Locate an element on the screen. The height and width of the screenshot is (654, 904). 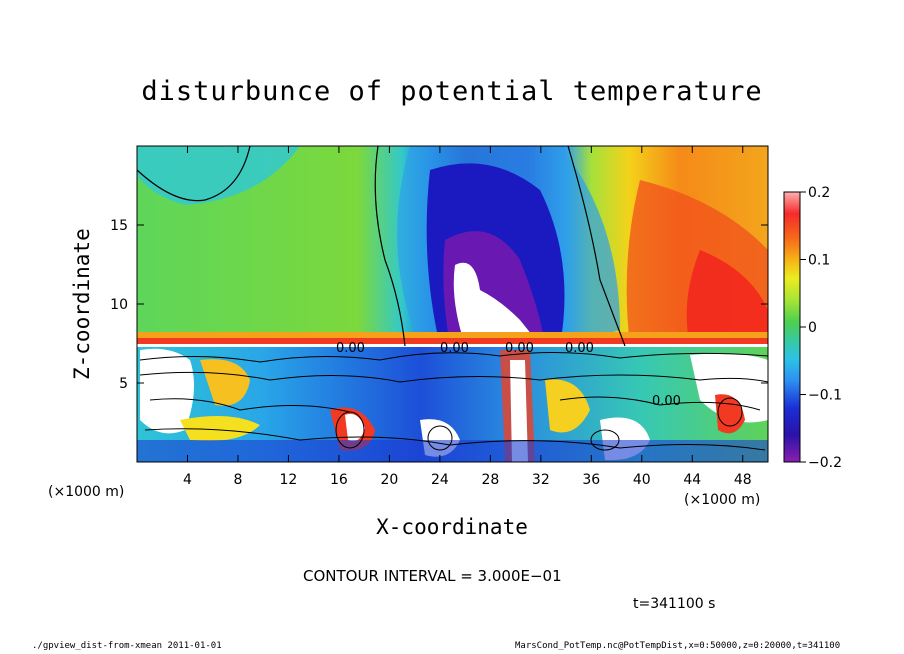
x-unit-label-right: (×1000 m) is located at coordinates (722, 500).